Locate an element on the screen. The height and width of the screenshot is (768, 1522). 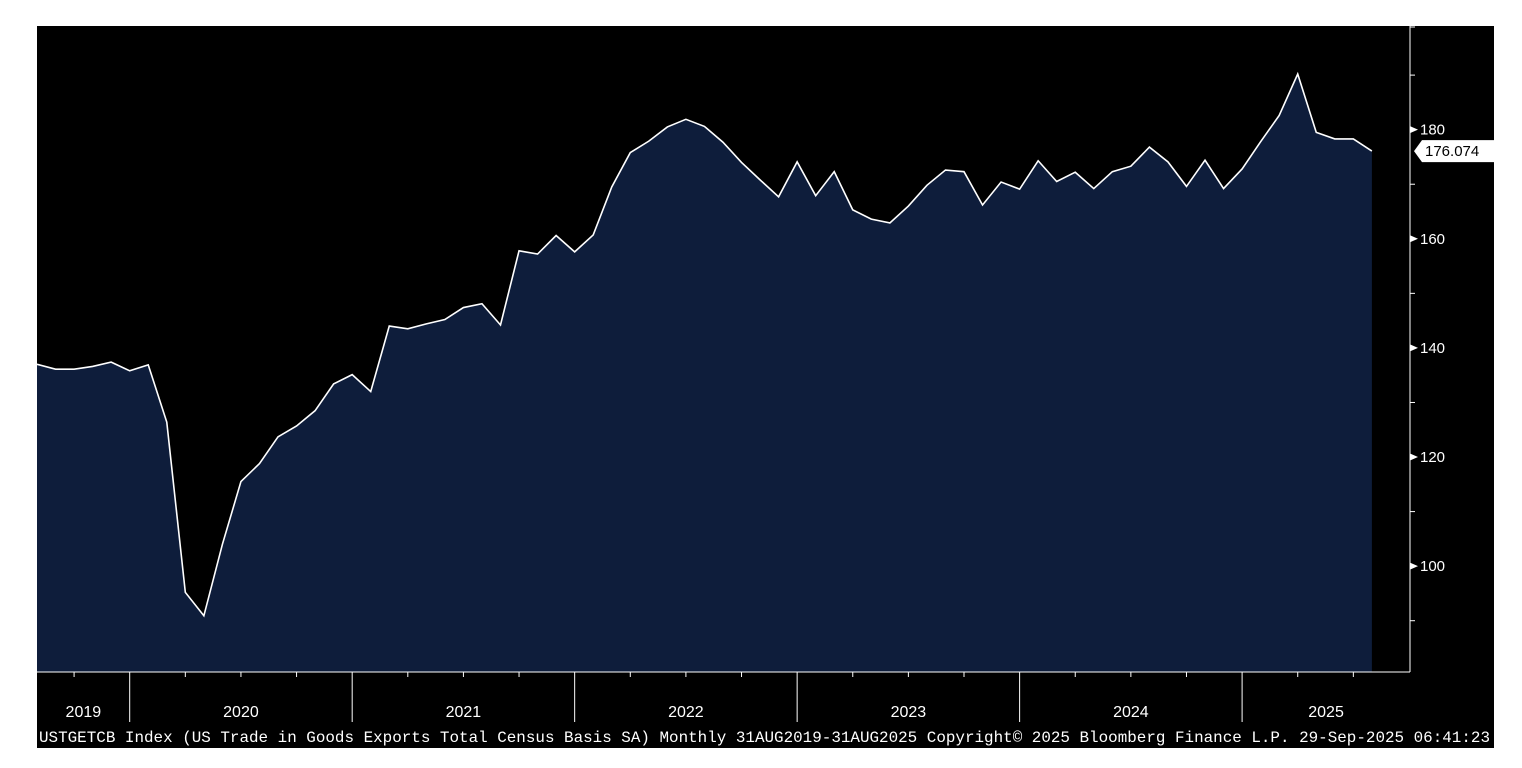
y-tick-label: 120 is located at coordinates (1432, 457).